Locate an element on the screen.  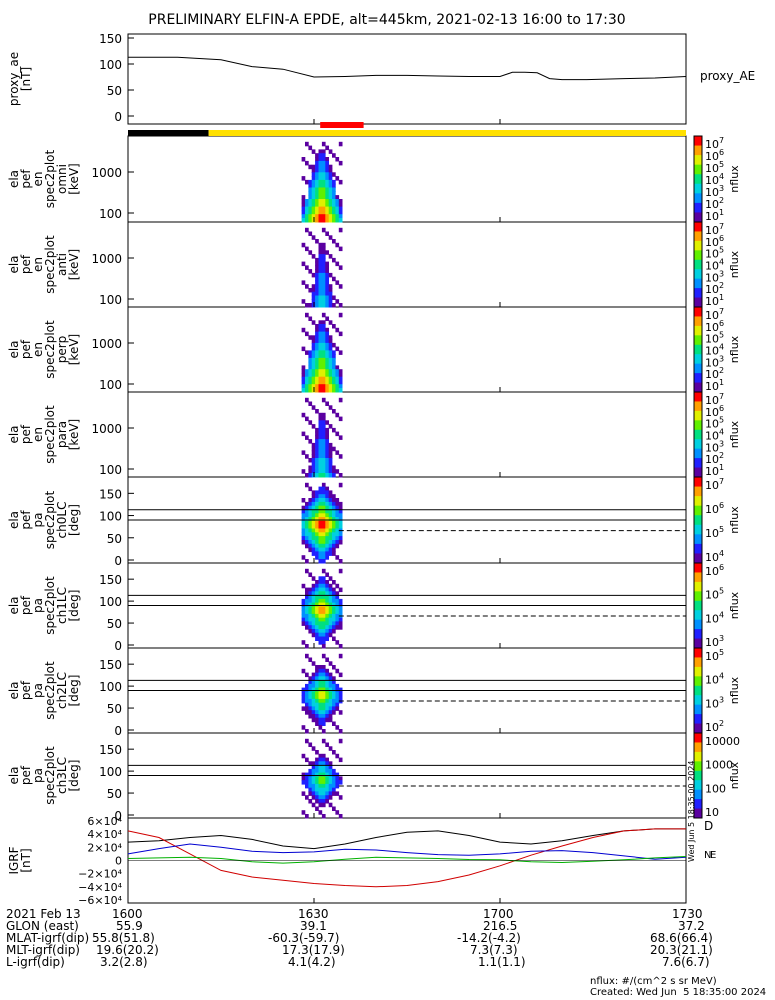
panel-label: en is located at coordinates (38, 434).